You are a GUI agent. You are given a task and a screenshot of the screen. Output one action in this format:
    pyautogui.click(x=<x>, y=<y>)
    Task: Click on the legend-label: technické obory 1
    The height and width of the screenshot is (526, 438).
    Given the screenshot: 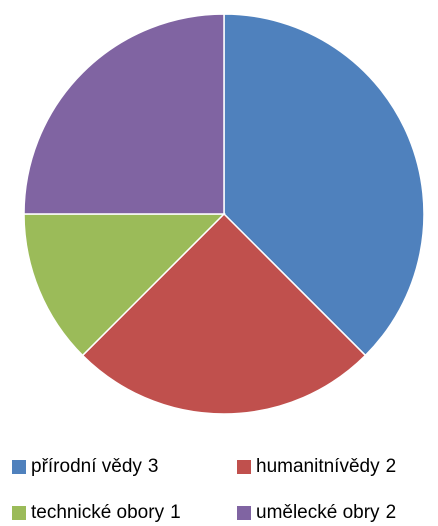 What is the action you would take?
    pyautogui.click(x=106, y=512)
    